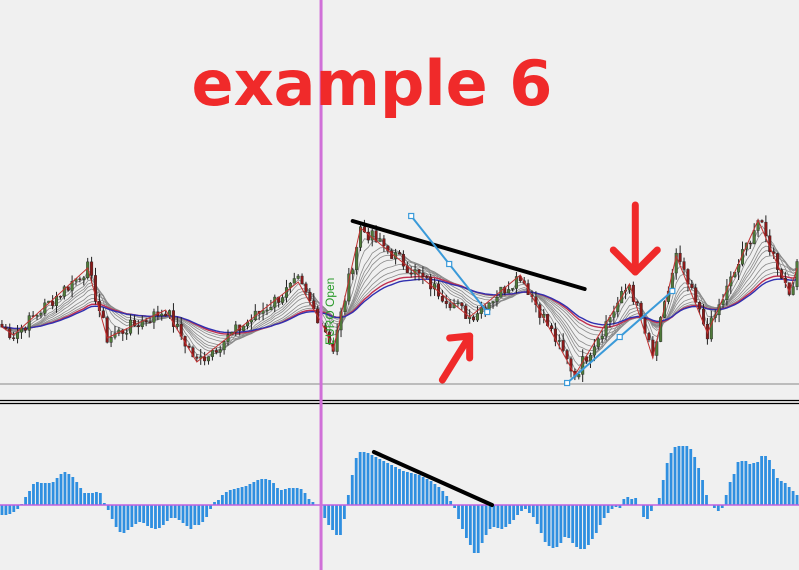 This screenshot has height=570, width=799. I want to click on up-arrow-head, so click(460, 347).